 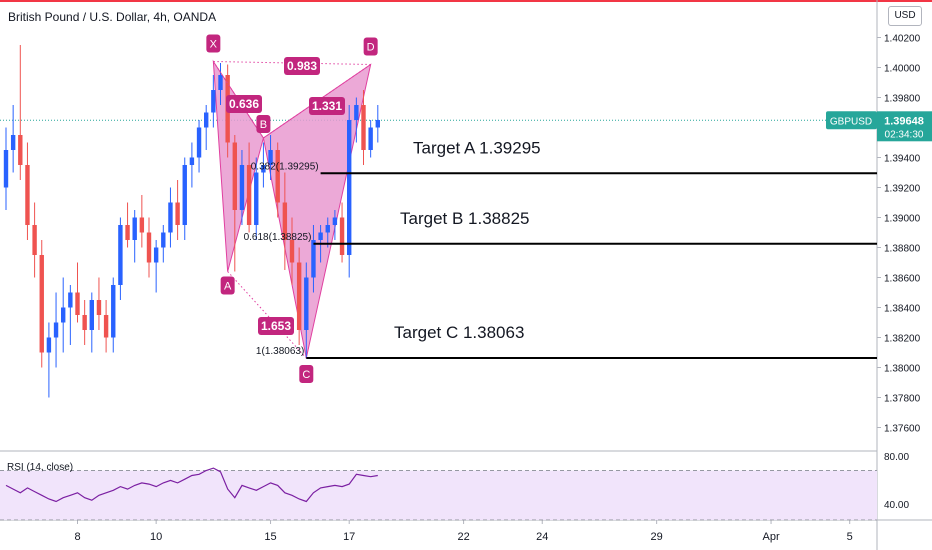 I want to click on fib-level-label: 1(1.38063), so click(x=280, y=351).